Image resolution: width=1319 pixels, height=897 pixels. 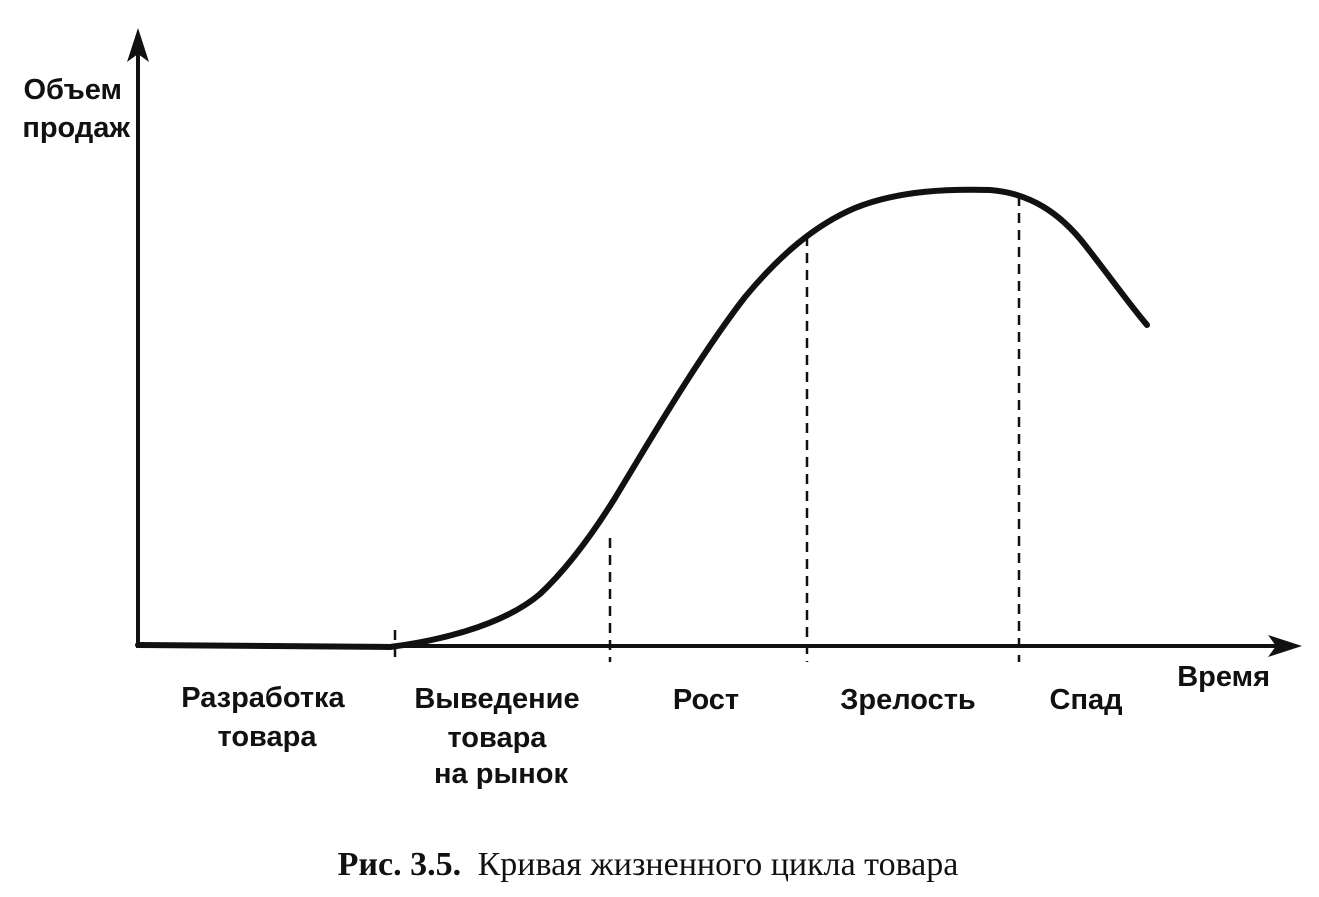 I want to click on stage-maturity-line-1: Зрелость, so click(x=908, y=700).